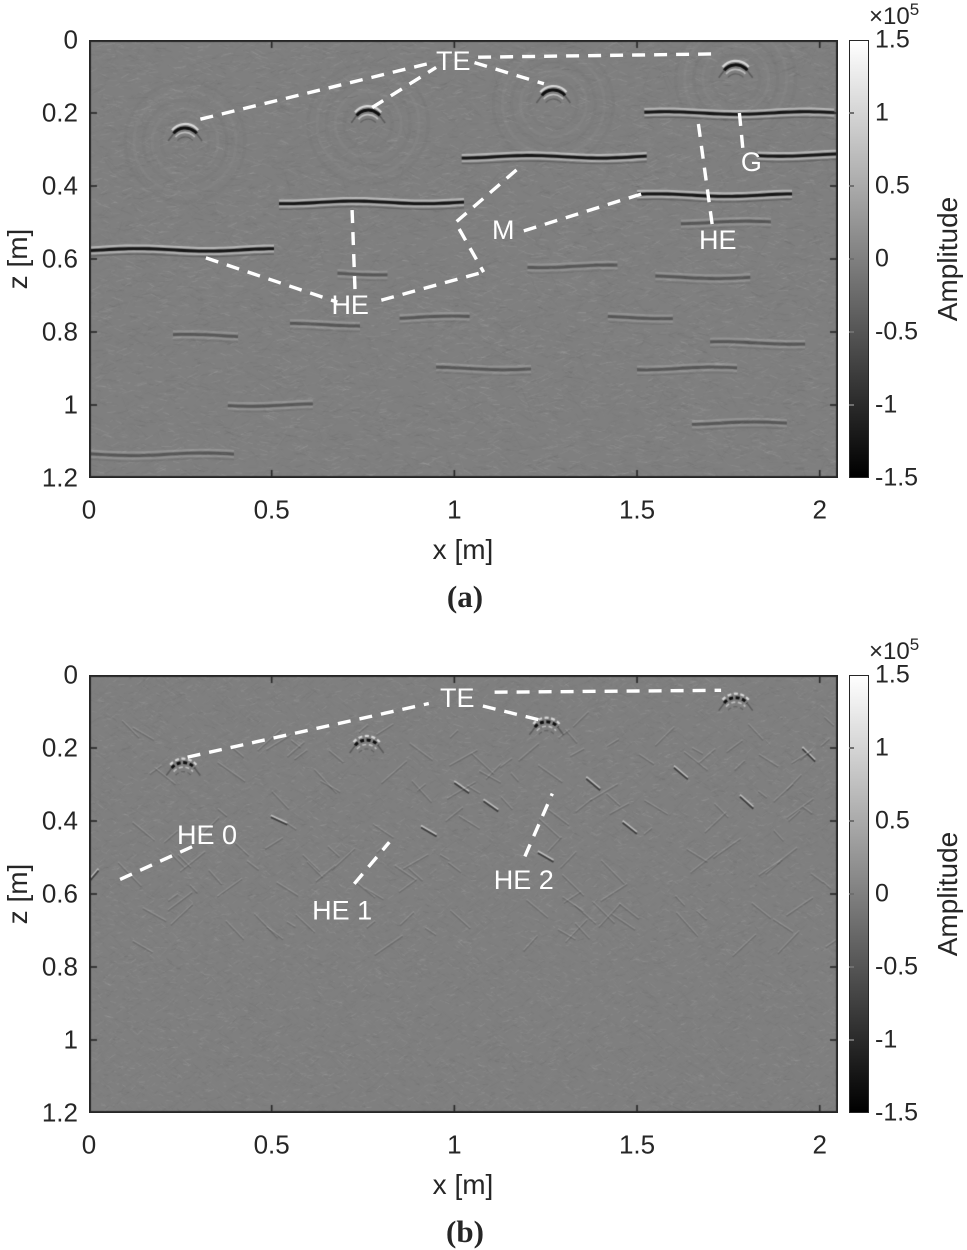 This screenshot has height=1250, width=967. What do you see at coordinates (947, 894) in the screenshot?
I see `colorbar-label-b: Amplitude` at bounding box center [947, 894].